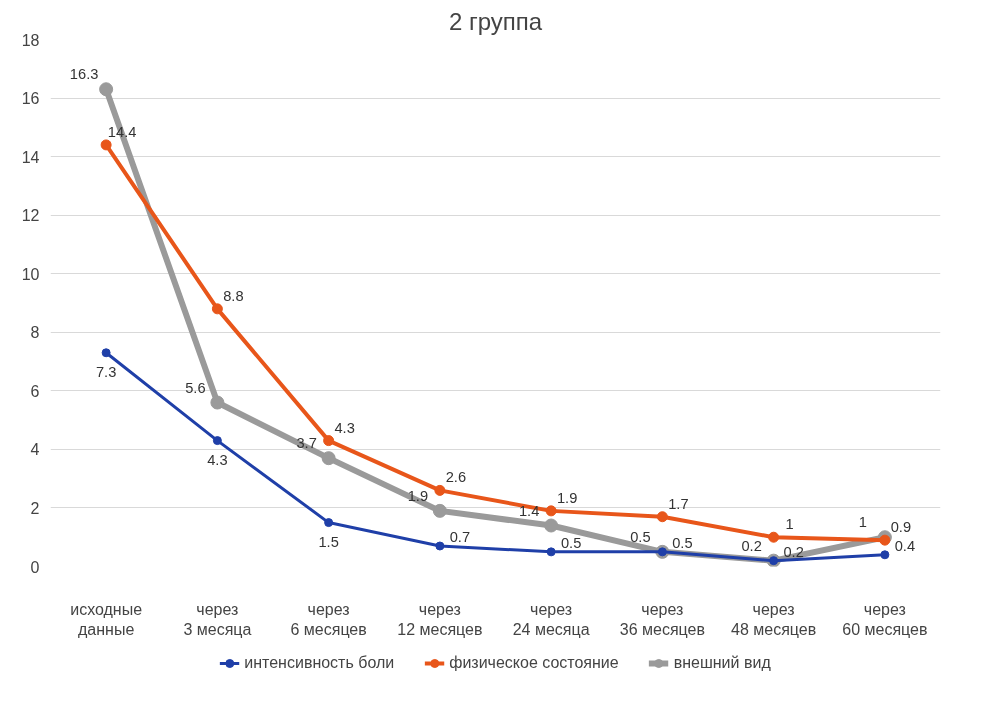  I want to click on y-tick-label: 6, so click(35, 391).